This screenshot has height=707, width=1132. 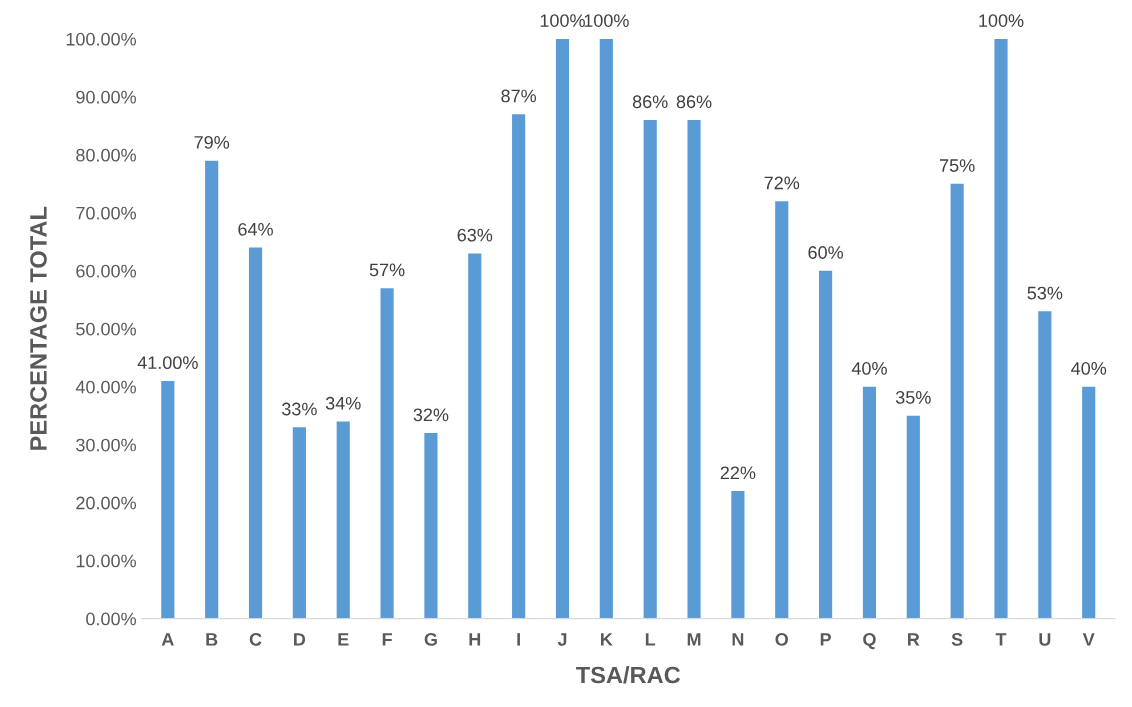 What do you see at coordinates (106, 561) in the screenshot?
I see `y-tick-label: 10.00%` at bounding box center [106, 561].